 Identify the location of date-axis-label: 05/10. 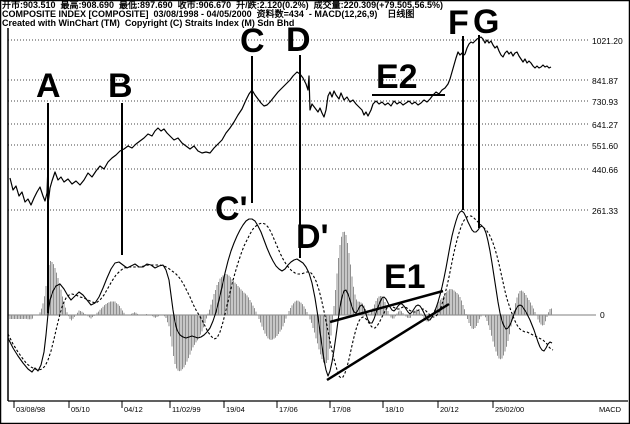
(80, 409).